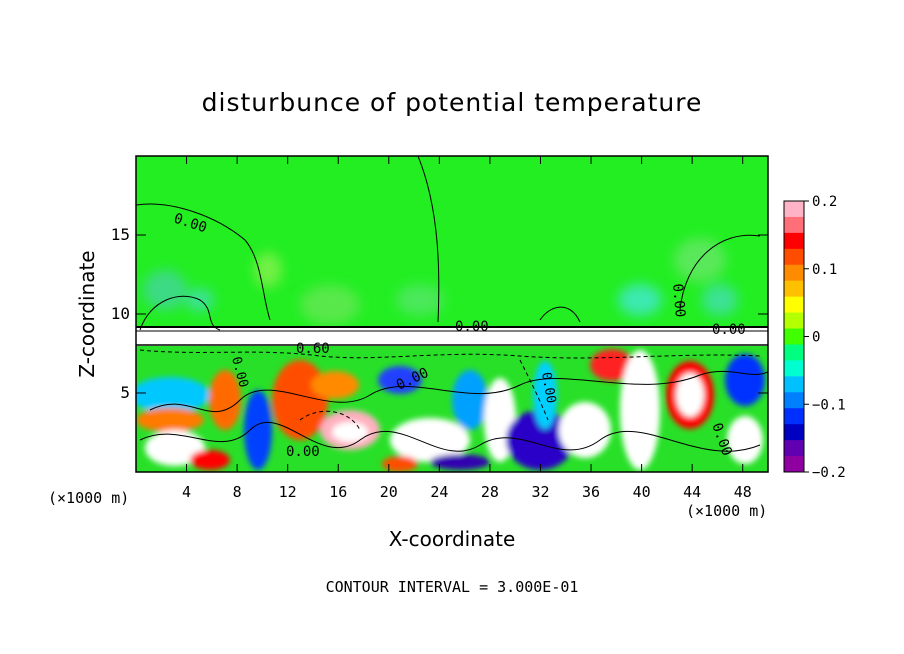  What do you see at coordinates (288, 492) in the screenshot?
I see `x-tick-label: 12` at bounding box center [288, 492].